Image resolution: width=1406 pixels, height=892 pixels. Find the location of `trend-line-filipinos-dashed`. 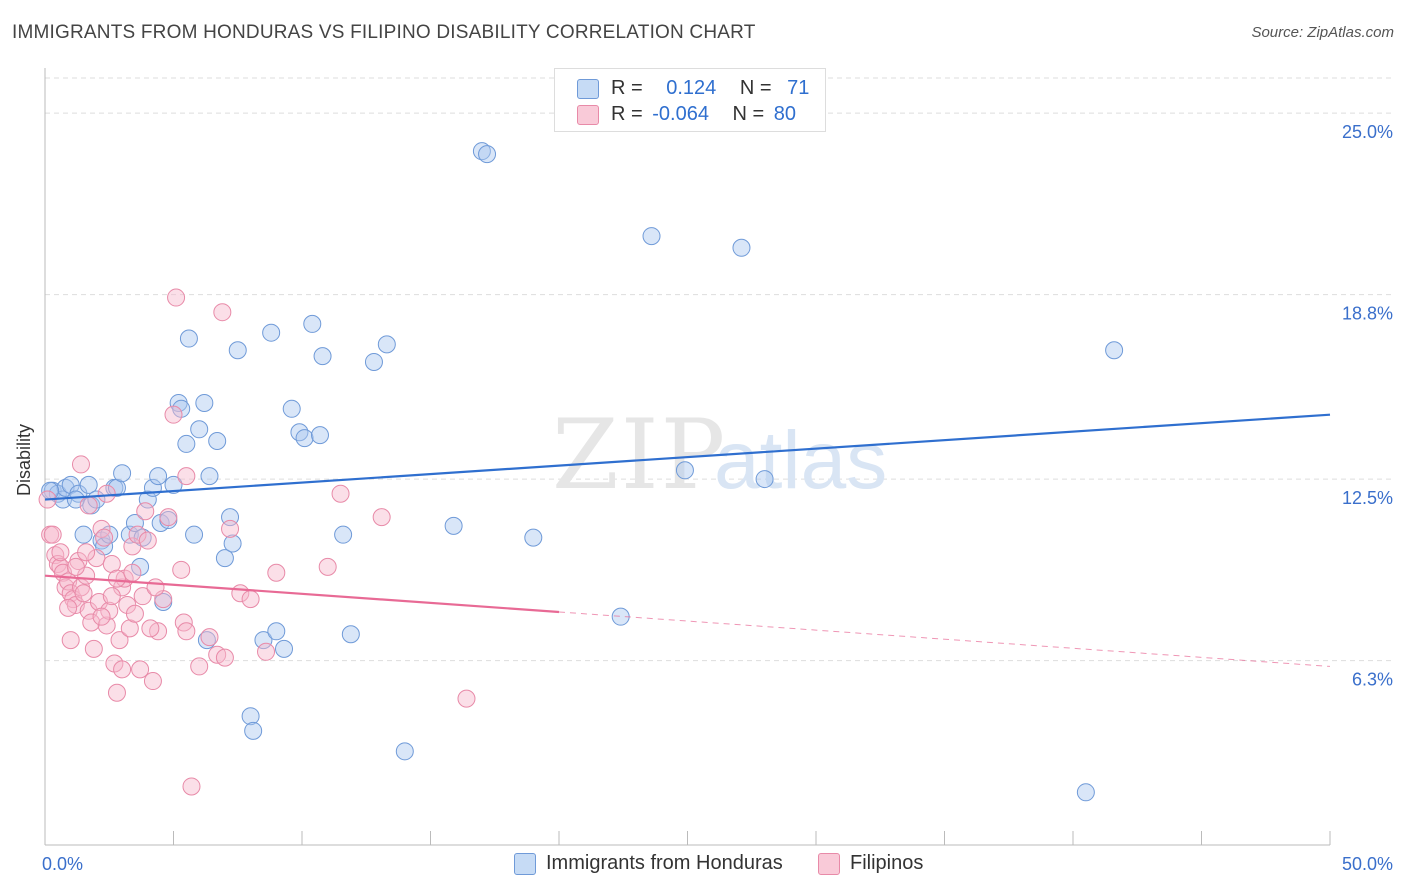

trend-line-filipinos-dashed is located at coordinates (944, 639).